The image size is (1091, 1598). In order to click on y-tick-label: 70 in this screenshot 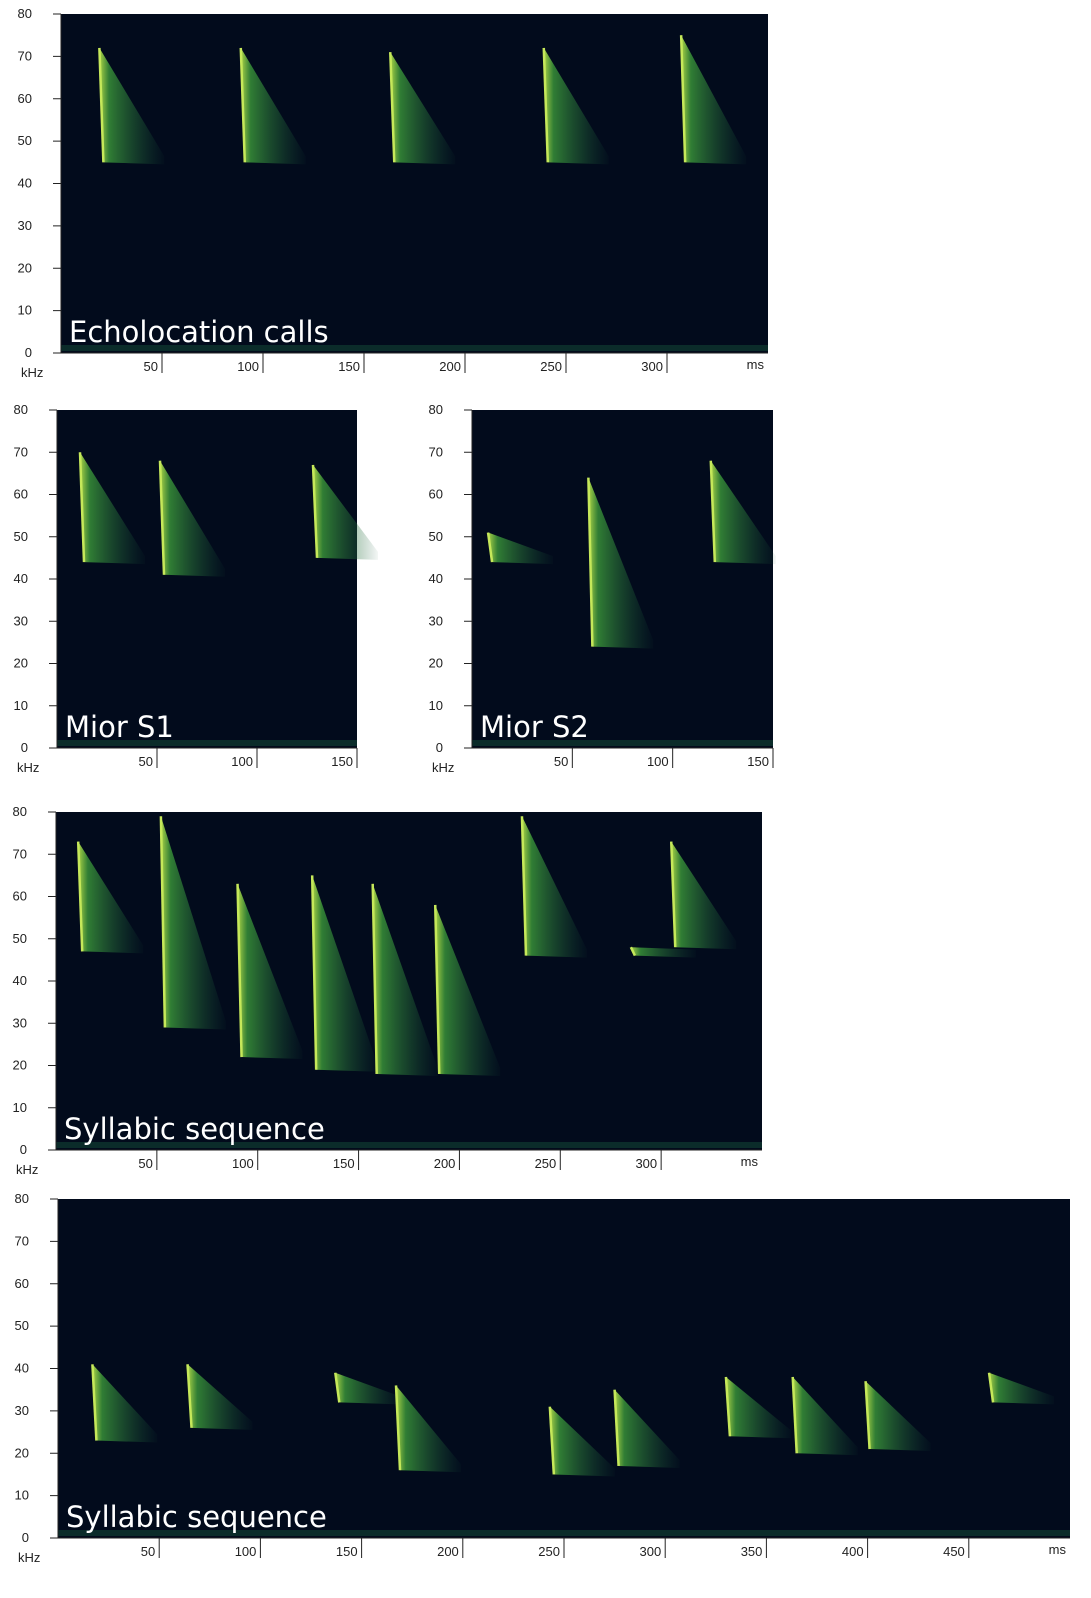, I will do `click(25, 55)`.